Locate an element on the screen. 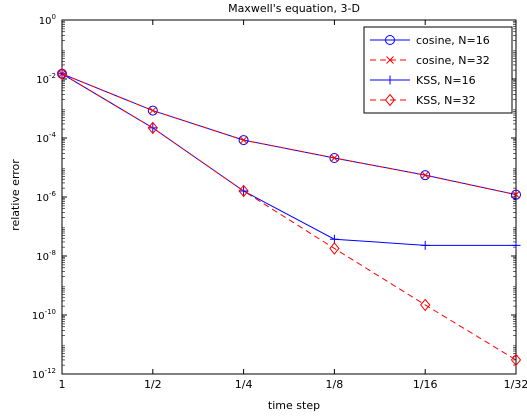 The image size is (527, 416). y-tick-label: 10⁻¹⁰ is located at coordinates (44, 315).